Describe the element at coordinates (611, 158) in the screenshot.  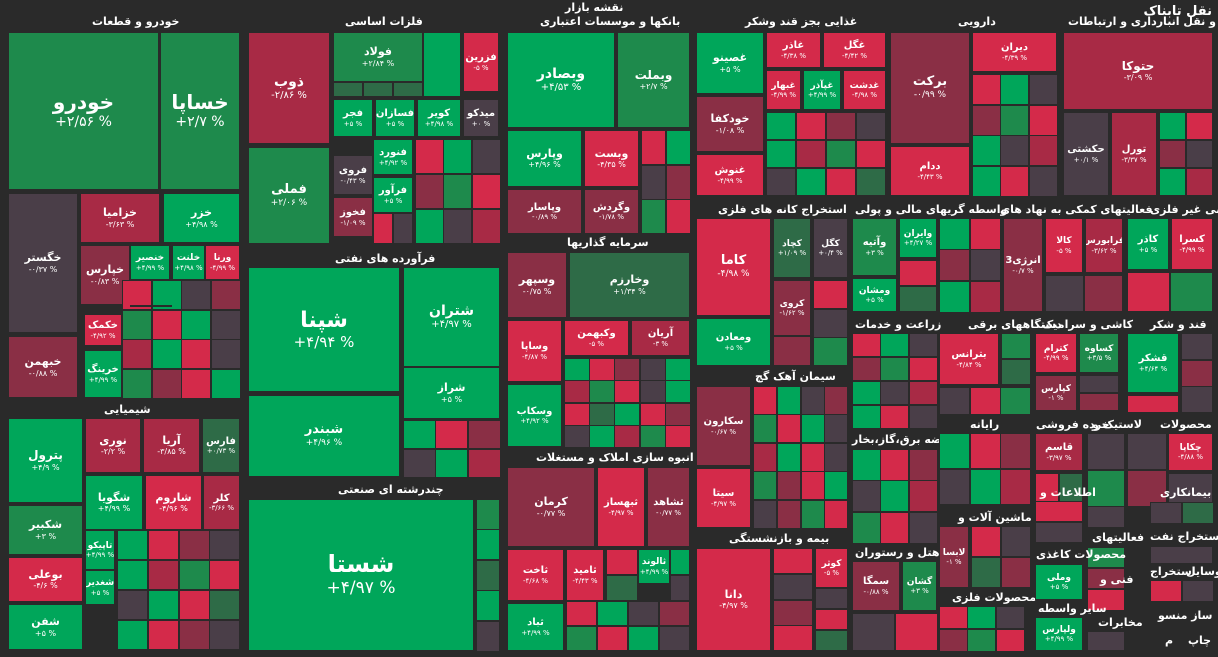
I see `stock-tile: وبست -۴/۳۵ %` at that location.